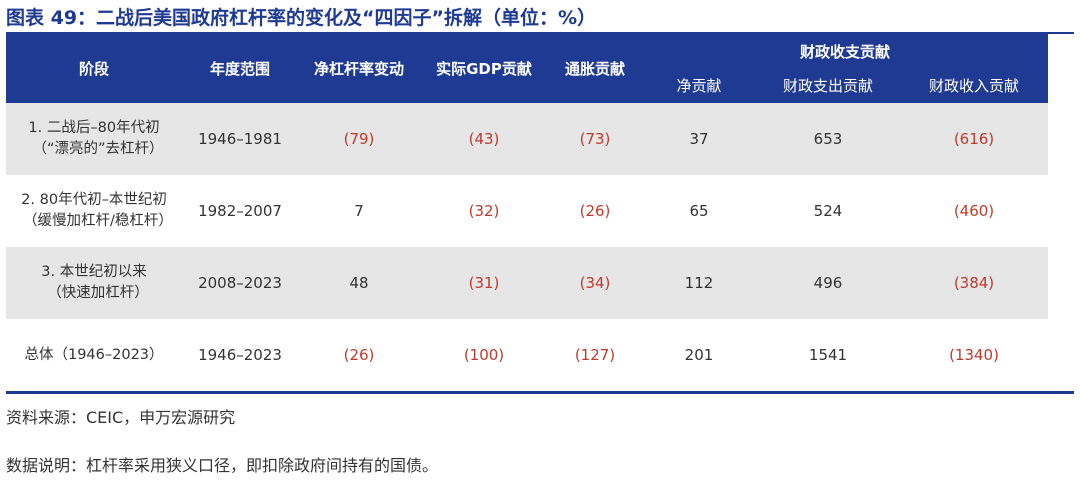 Image resolution: width=1080 pixels, height=480 pixels. Describe the element at coordinates (94, 68) in the screenshot. I see `header-stage: 阶段` at that location.